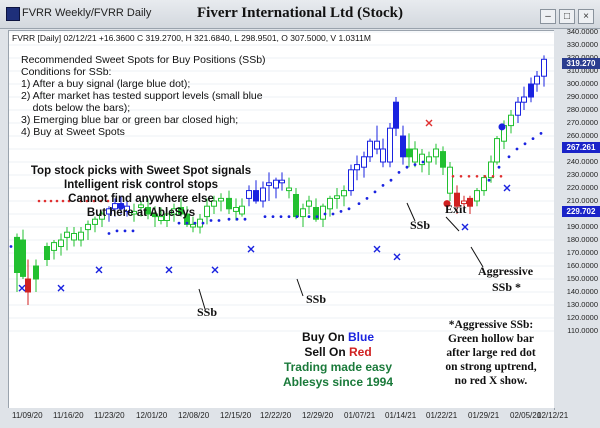 The height and width of the screenshot is (428, 600). What do you see at coordinates (360, 352) in the screenshot?
I see `sell-word: Red` at bounding box center [360, 352].